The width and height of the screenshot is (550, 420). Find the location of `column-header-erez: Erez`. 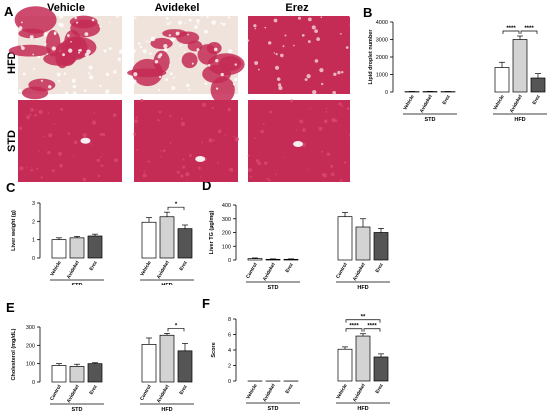

column-header-erez: Erez is located at coordinates (297, 8).